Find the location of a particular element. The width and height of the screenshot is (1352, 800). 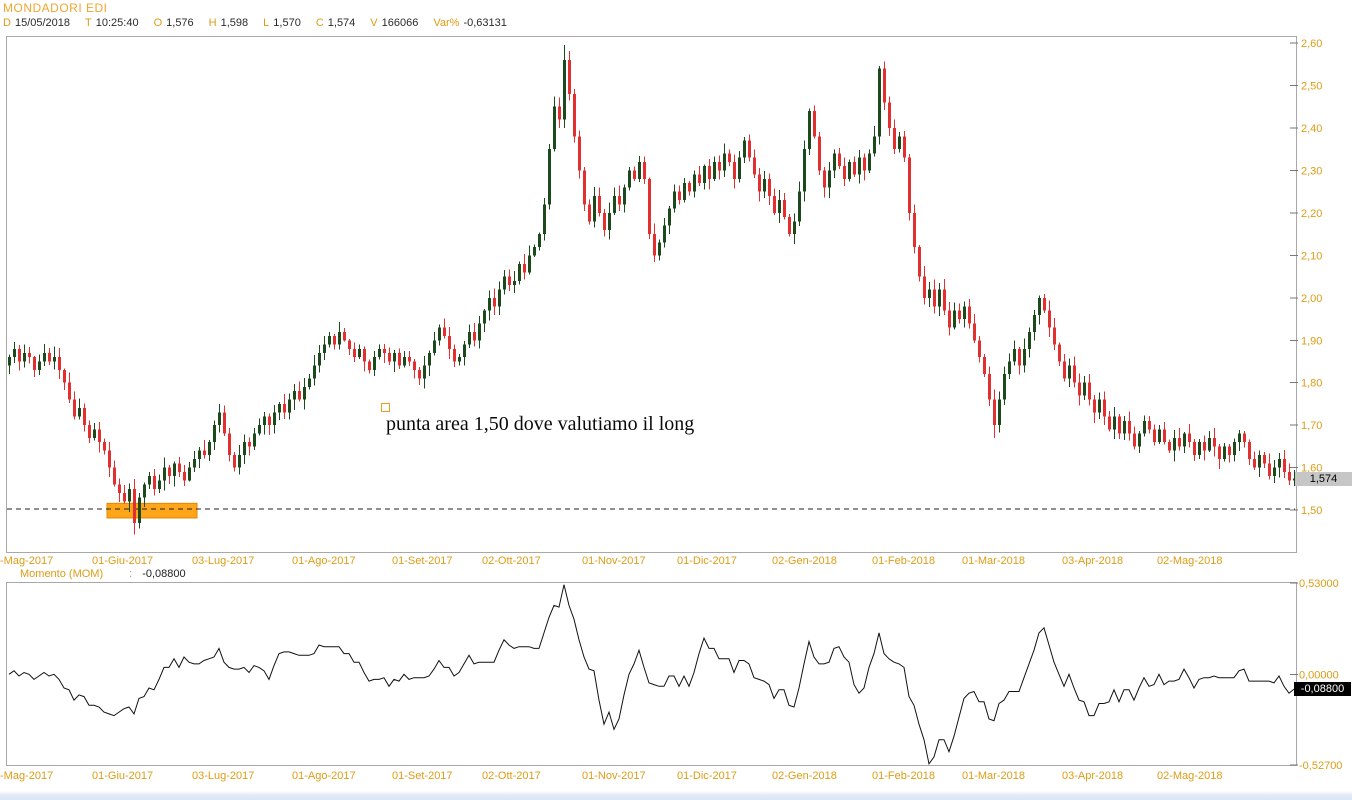

momentum-axis-label: -0,52700 is located at coordinates (1320, 766).